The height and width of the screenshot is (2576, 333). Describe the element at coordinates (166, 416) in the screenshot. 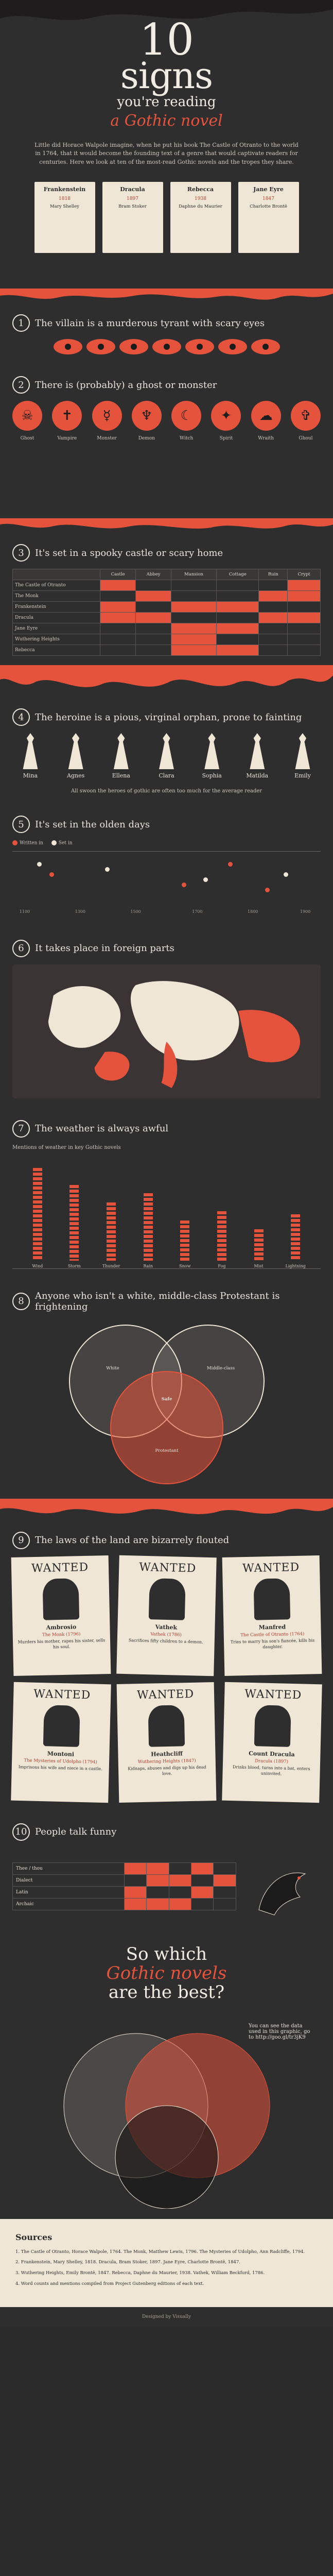

I see `monster-row: ☠ ✝ ☿ ♆ ☾ ✦ ☁ ✞` at that location.